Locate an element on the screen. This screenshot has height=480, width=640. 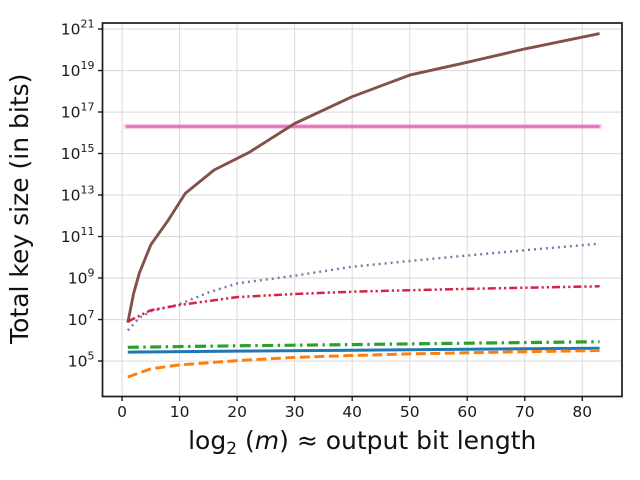
x-tick-label: 10 is located at coordinates (180, 412).